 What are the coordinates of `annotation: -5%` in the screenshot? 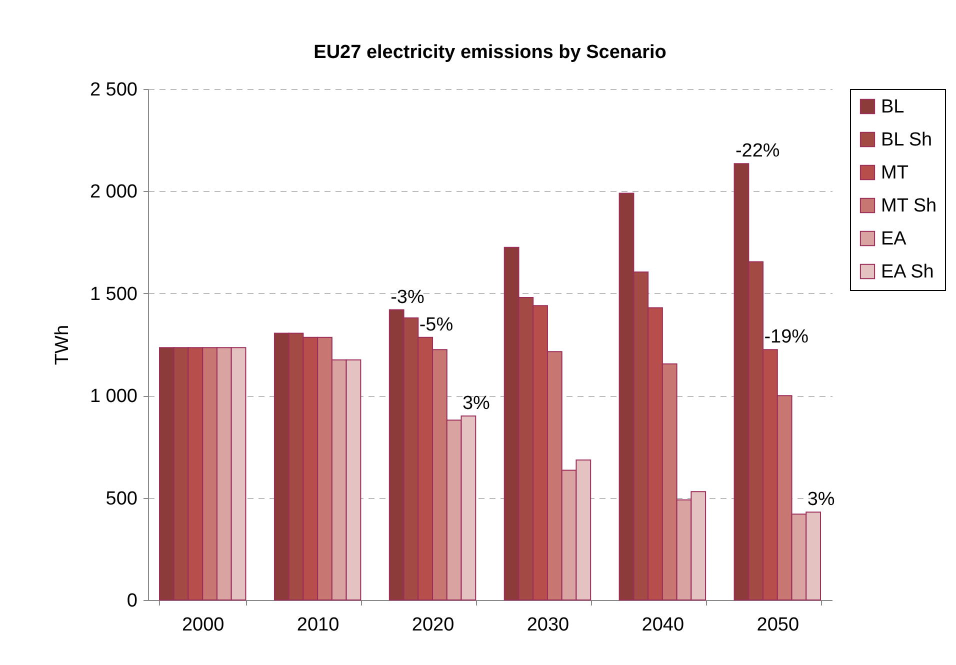 It's located at (436, 325).